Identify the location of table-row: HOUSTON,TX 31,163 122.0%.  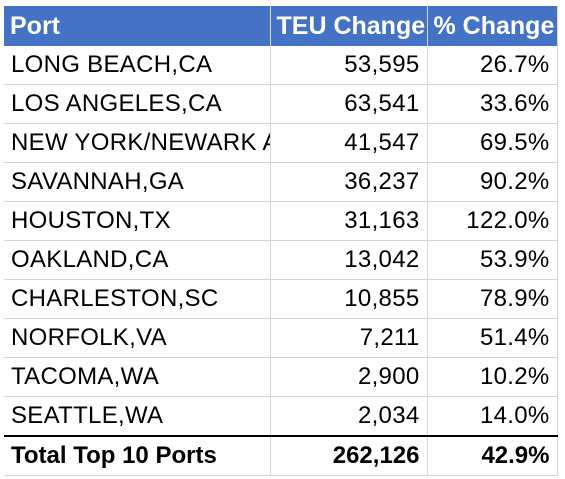
(281, 221).